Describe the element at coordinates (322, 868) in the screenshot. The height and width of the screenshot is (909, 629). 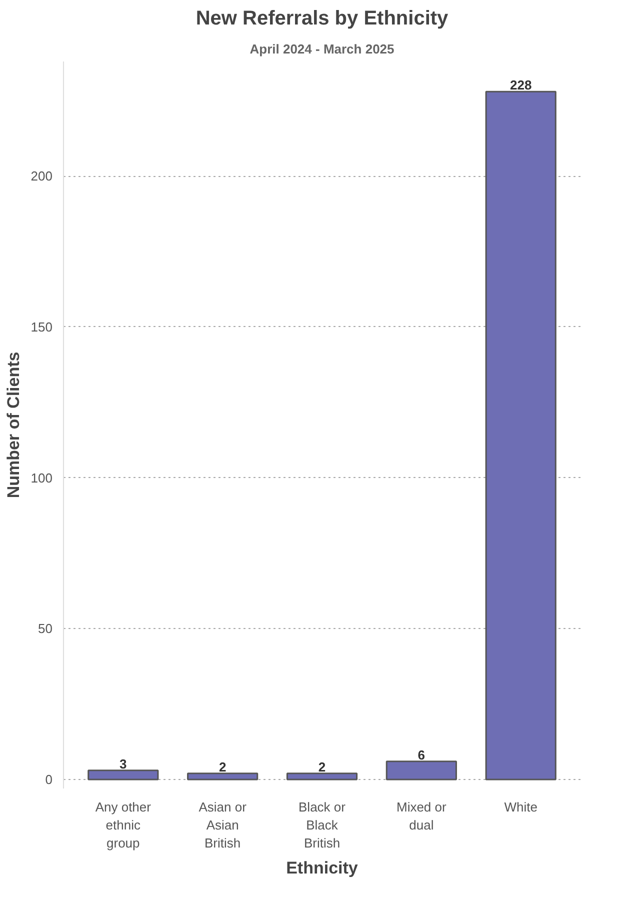
I see `x-axis-title: Ethnicity` at that location.